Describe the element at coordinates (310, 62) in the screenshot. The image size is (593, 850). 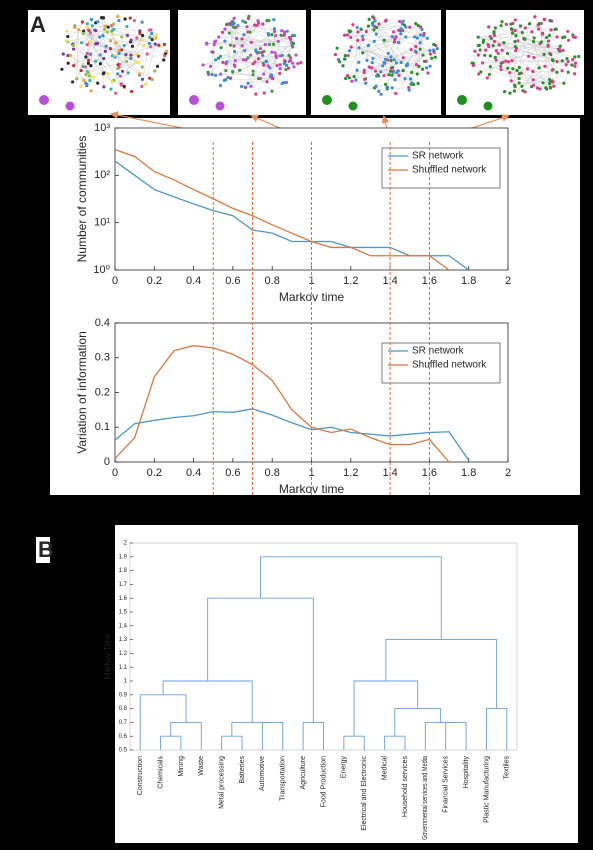
I see `network-drawings` at that location.